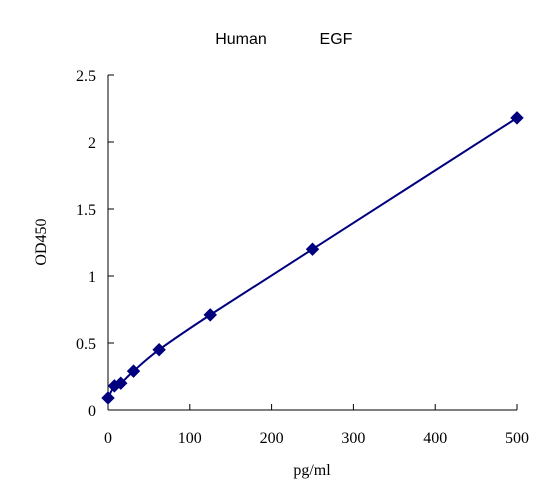 The width and height of the screenshot is (540, 486). What do you see at coordinates (108, 438) in the screenshot?
I see `x-tick-label: 0` at bounding box center [108, 438].